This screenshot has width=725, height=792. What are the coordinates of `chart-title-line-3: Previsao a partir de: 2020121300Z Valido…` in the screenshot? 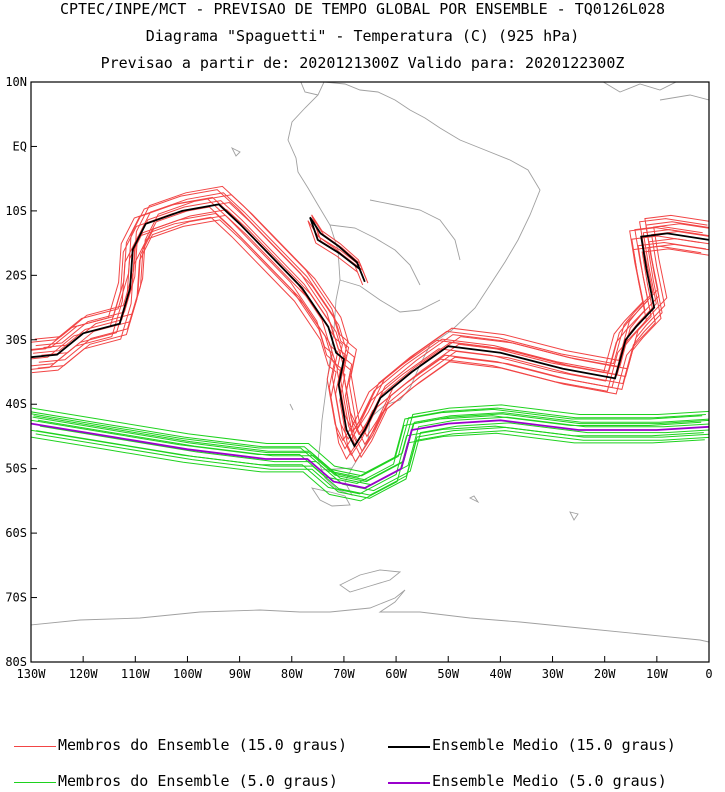 It's located at (362, 63).